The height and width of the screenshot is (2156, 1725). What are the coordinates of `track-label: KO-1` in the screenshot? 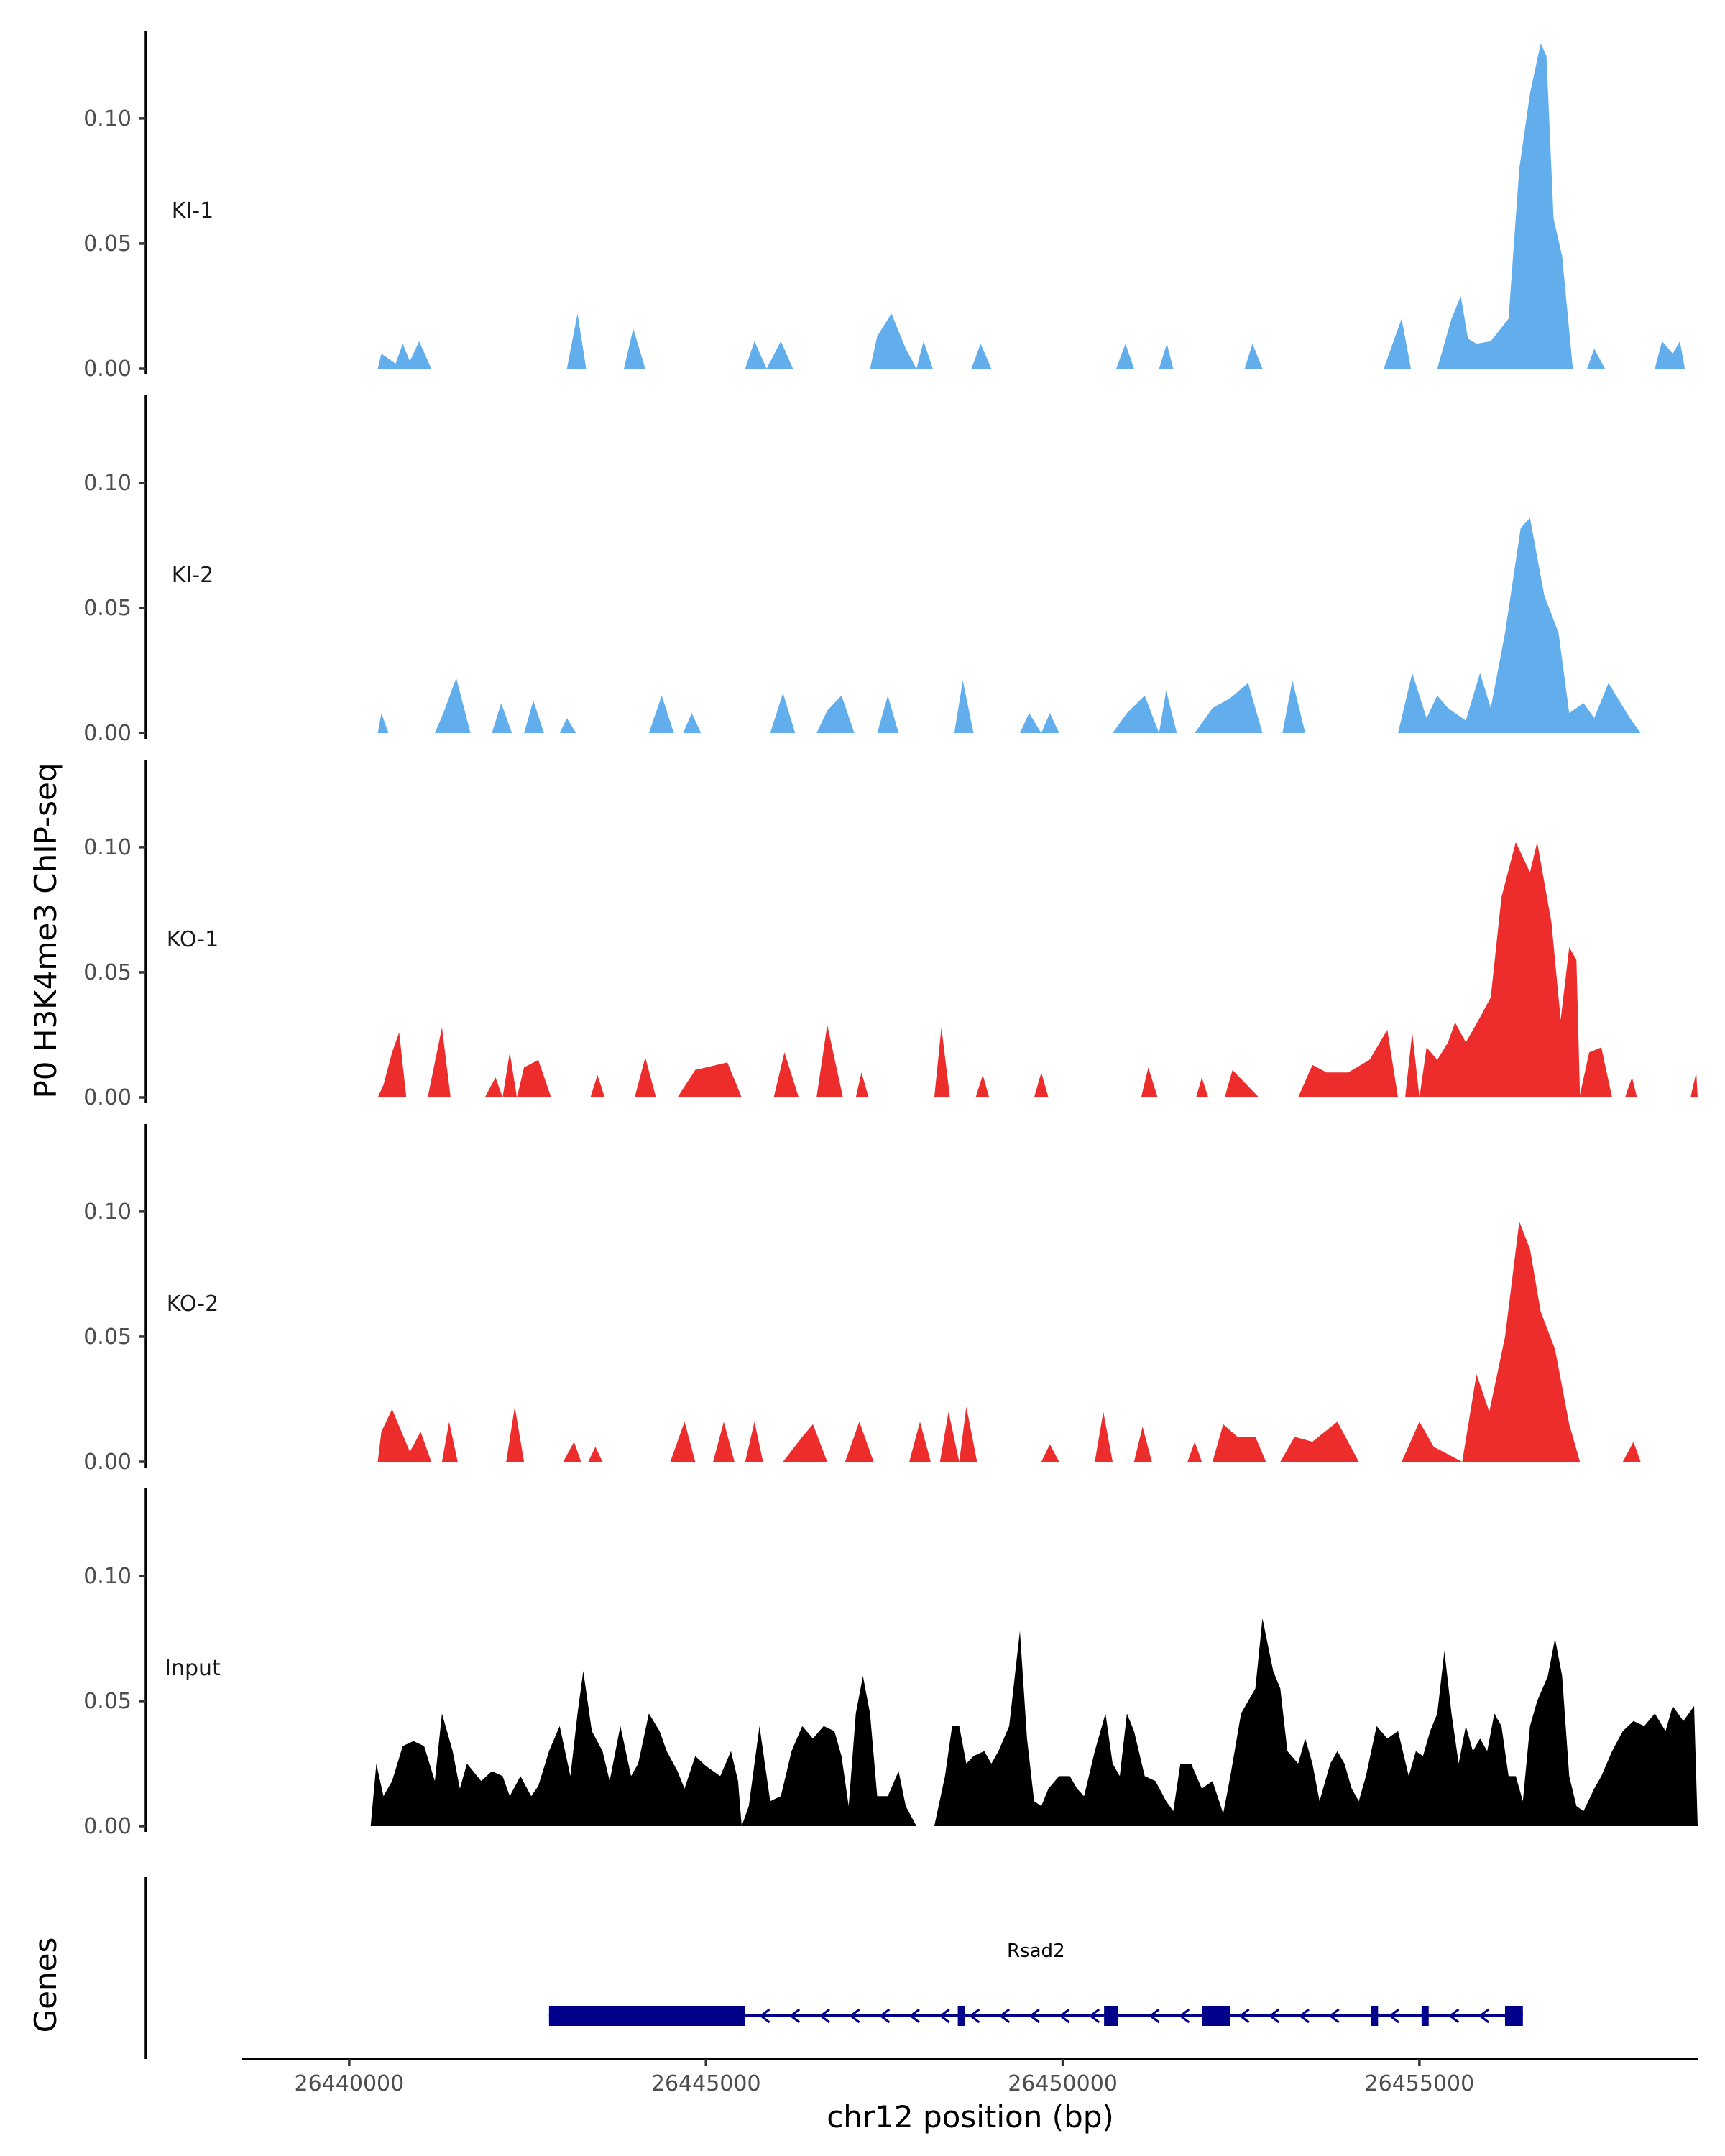 It's located at (192, 940).